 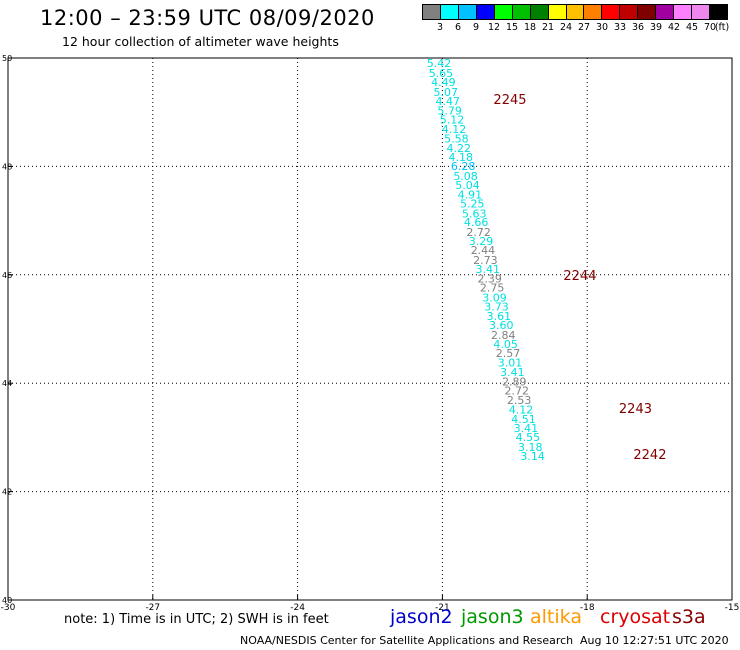 I want to click on color-scale-tick: 42, so click(x=674, y=27).